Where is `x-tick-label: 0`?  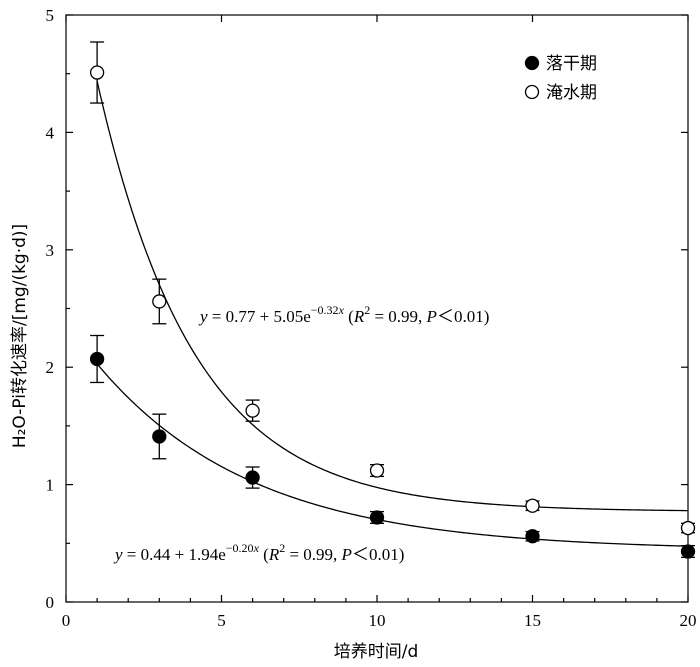 x-tick-label: 0 is located at coordinates (66, 620).